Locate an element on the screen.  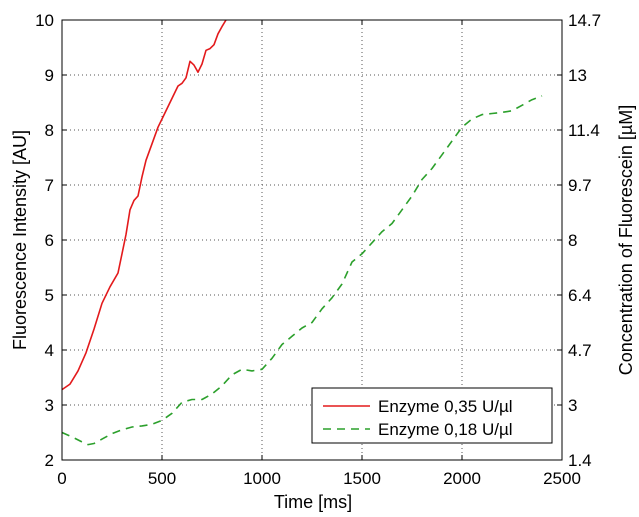
y-tick-label: 5 is located at coordinates (49, 295).